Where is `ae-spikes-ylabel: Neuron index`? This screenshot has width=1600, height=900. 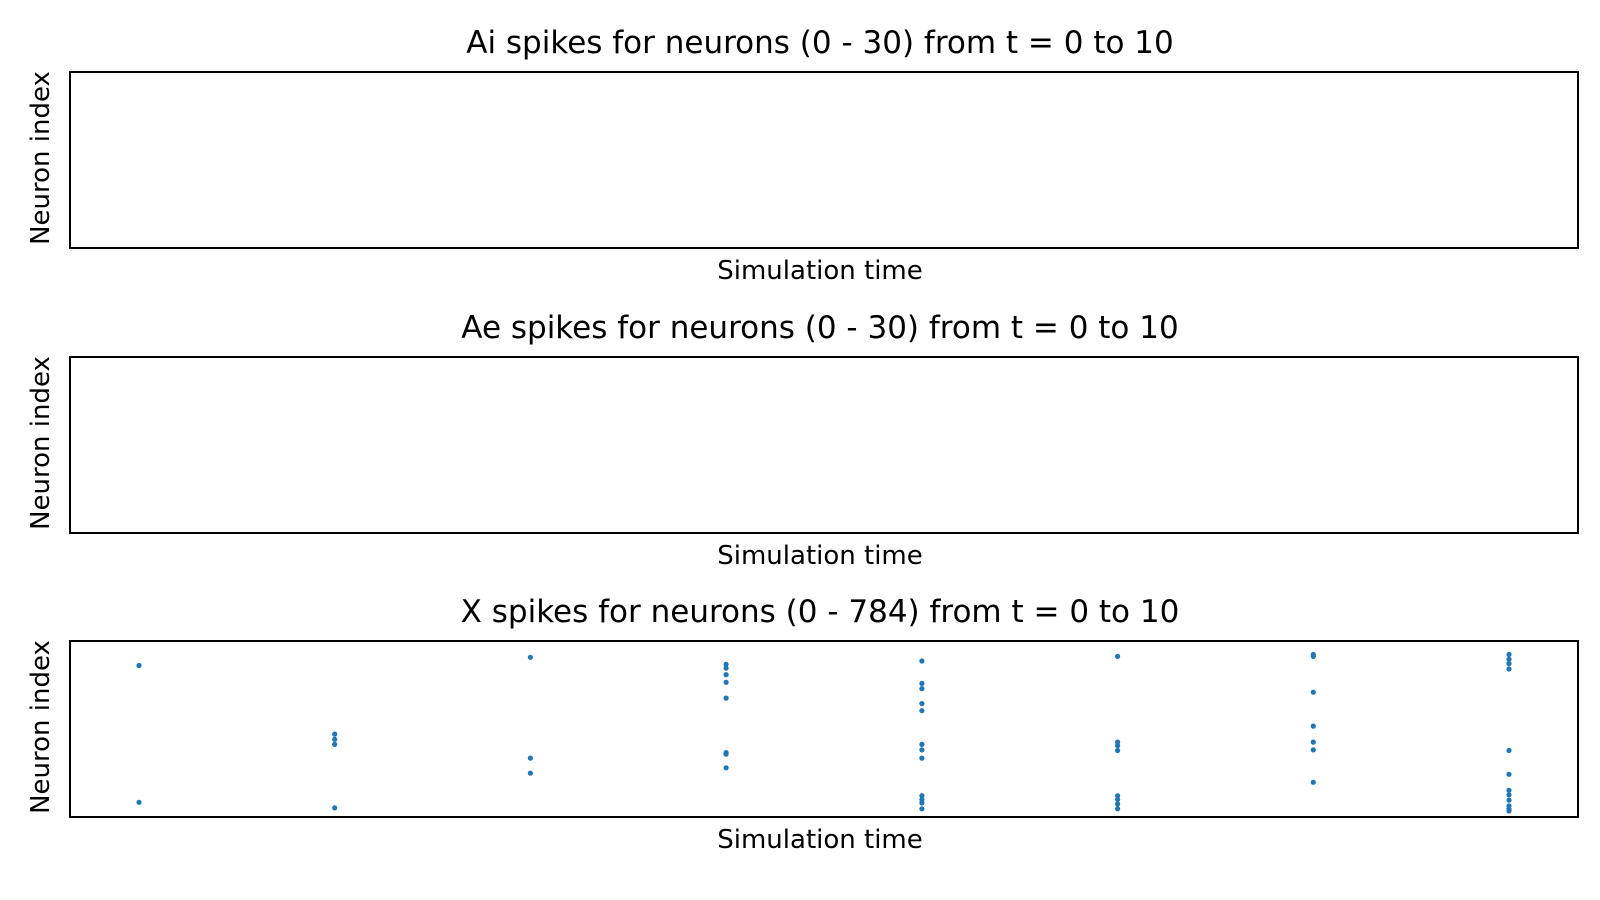 ae-spikes-ylabel: Neuron index is located at coordinates (41, 443).